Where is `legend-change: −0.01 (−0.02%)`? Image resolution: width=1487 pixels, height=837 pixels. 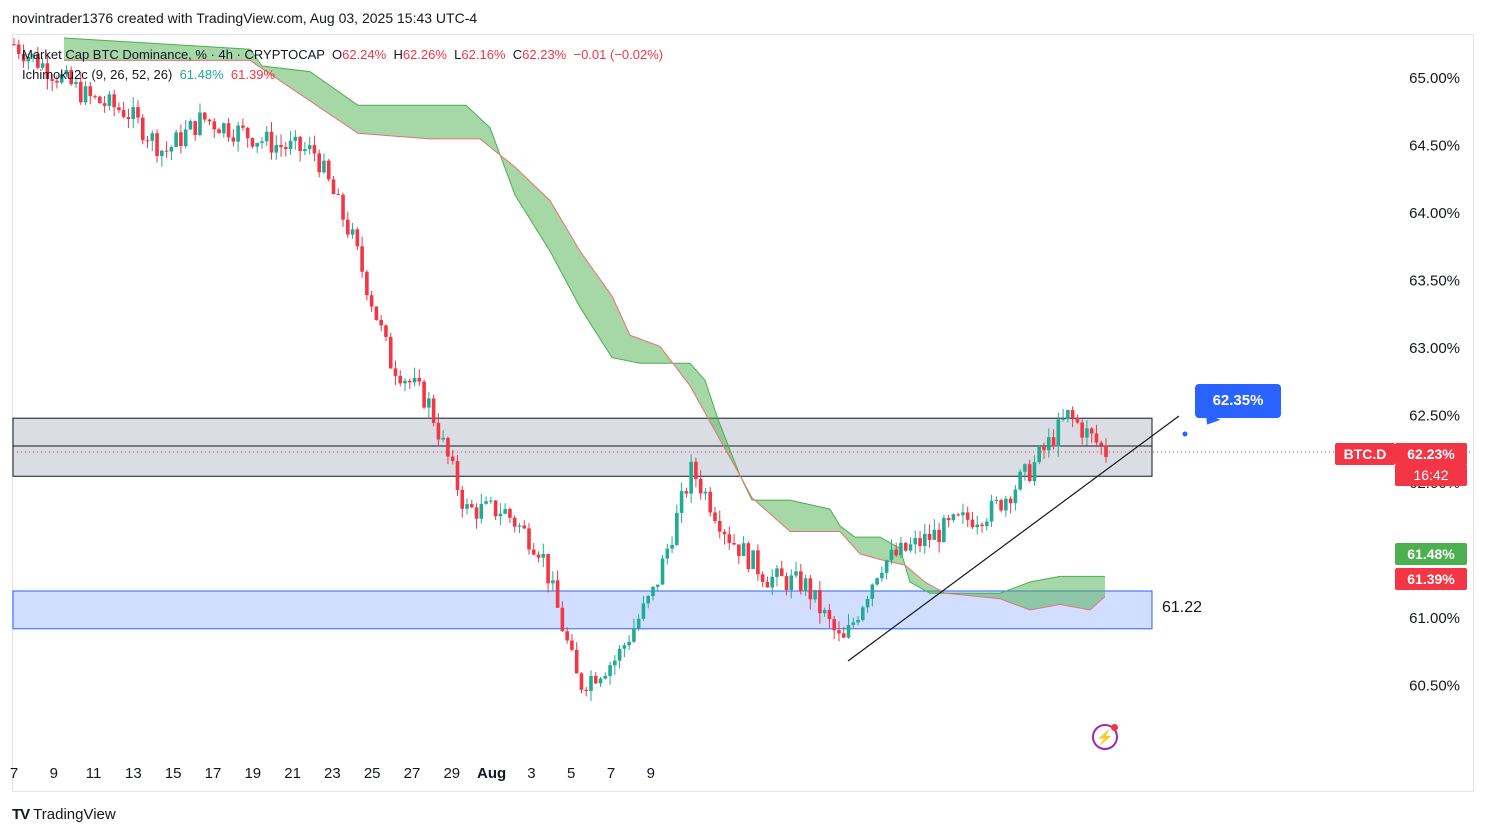
legend-change: −0.01 (−0.02%) is located at coordinates (618, 54).